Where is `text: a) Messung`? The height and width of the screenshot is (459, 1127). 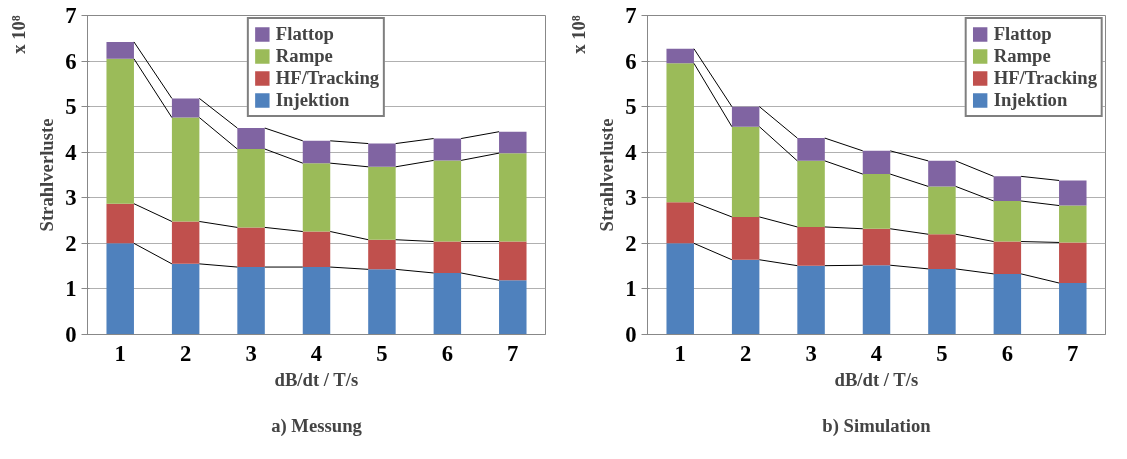 text: a) Messung is located at coordinates (317, 425).